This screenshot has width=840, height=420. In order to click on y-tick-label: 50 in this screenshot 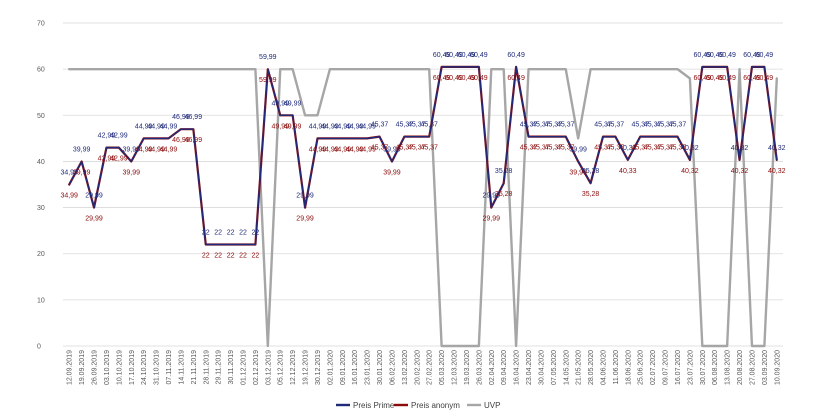, I will do `click(41, 116)`.